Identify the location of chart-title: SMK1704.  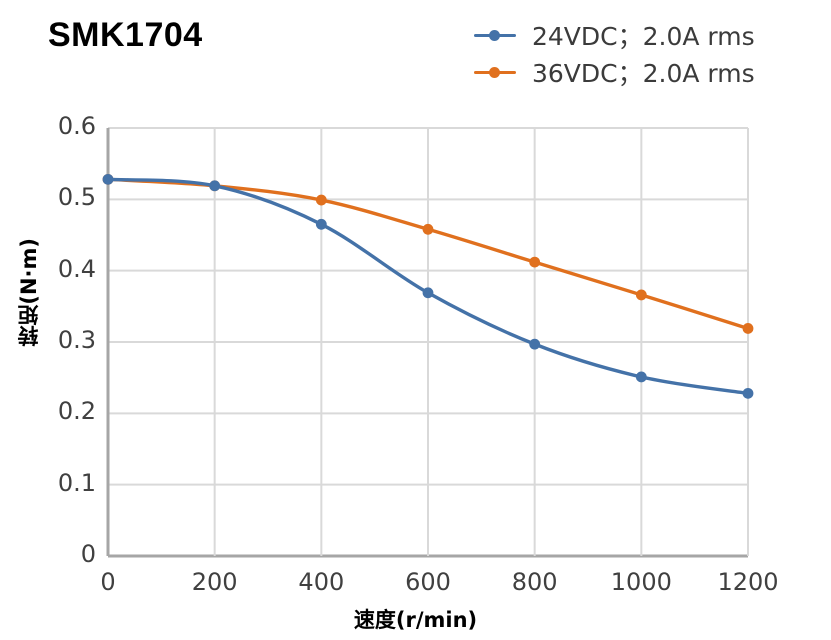
(125, 35).